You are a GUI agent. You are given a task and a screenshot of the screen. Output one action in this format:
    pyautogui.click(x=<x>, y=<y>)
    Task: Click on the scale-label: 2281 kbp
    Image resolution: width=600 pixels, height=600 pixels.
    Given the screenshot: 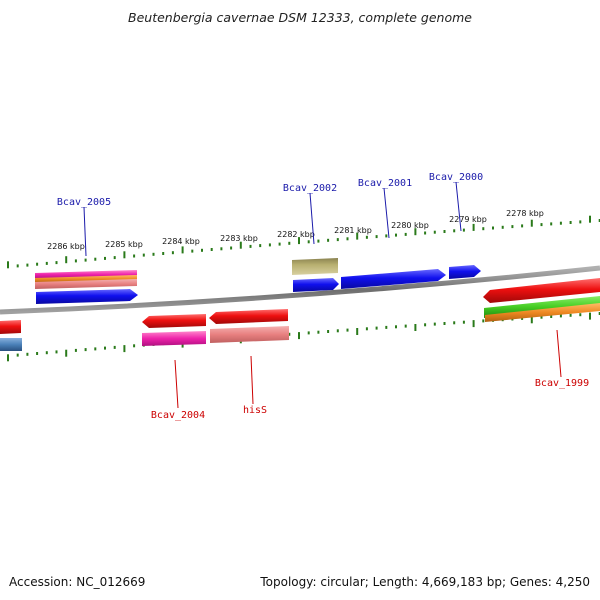 What is the action you would take?
    pyautogui.click(x=353, y=230)
    